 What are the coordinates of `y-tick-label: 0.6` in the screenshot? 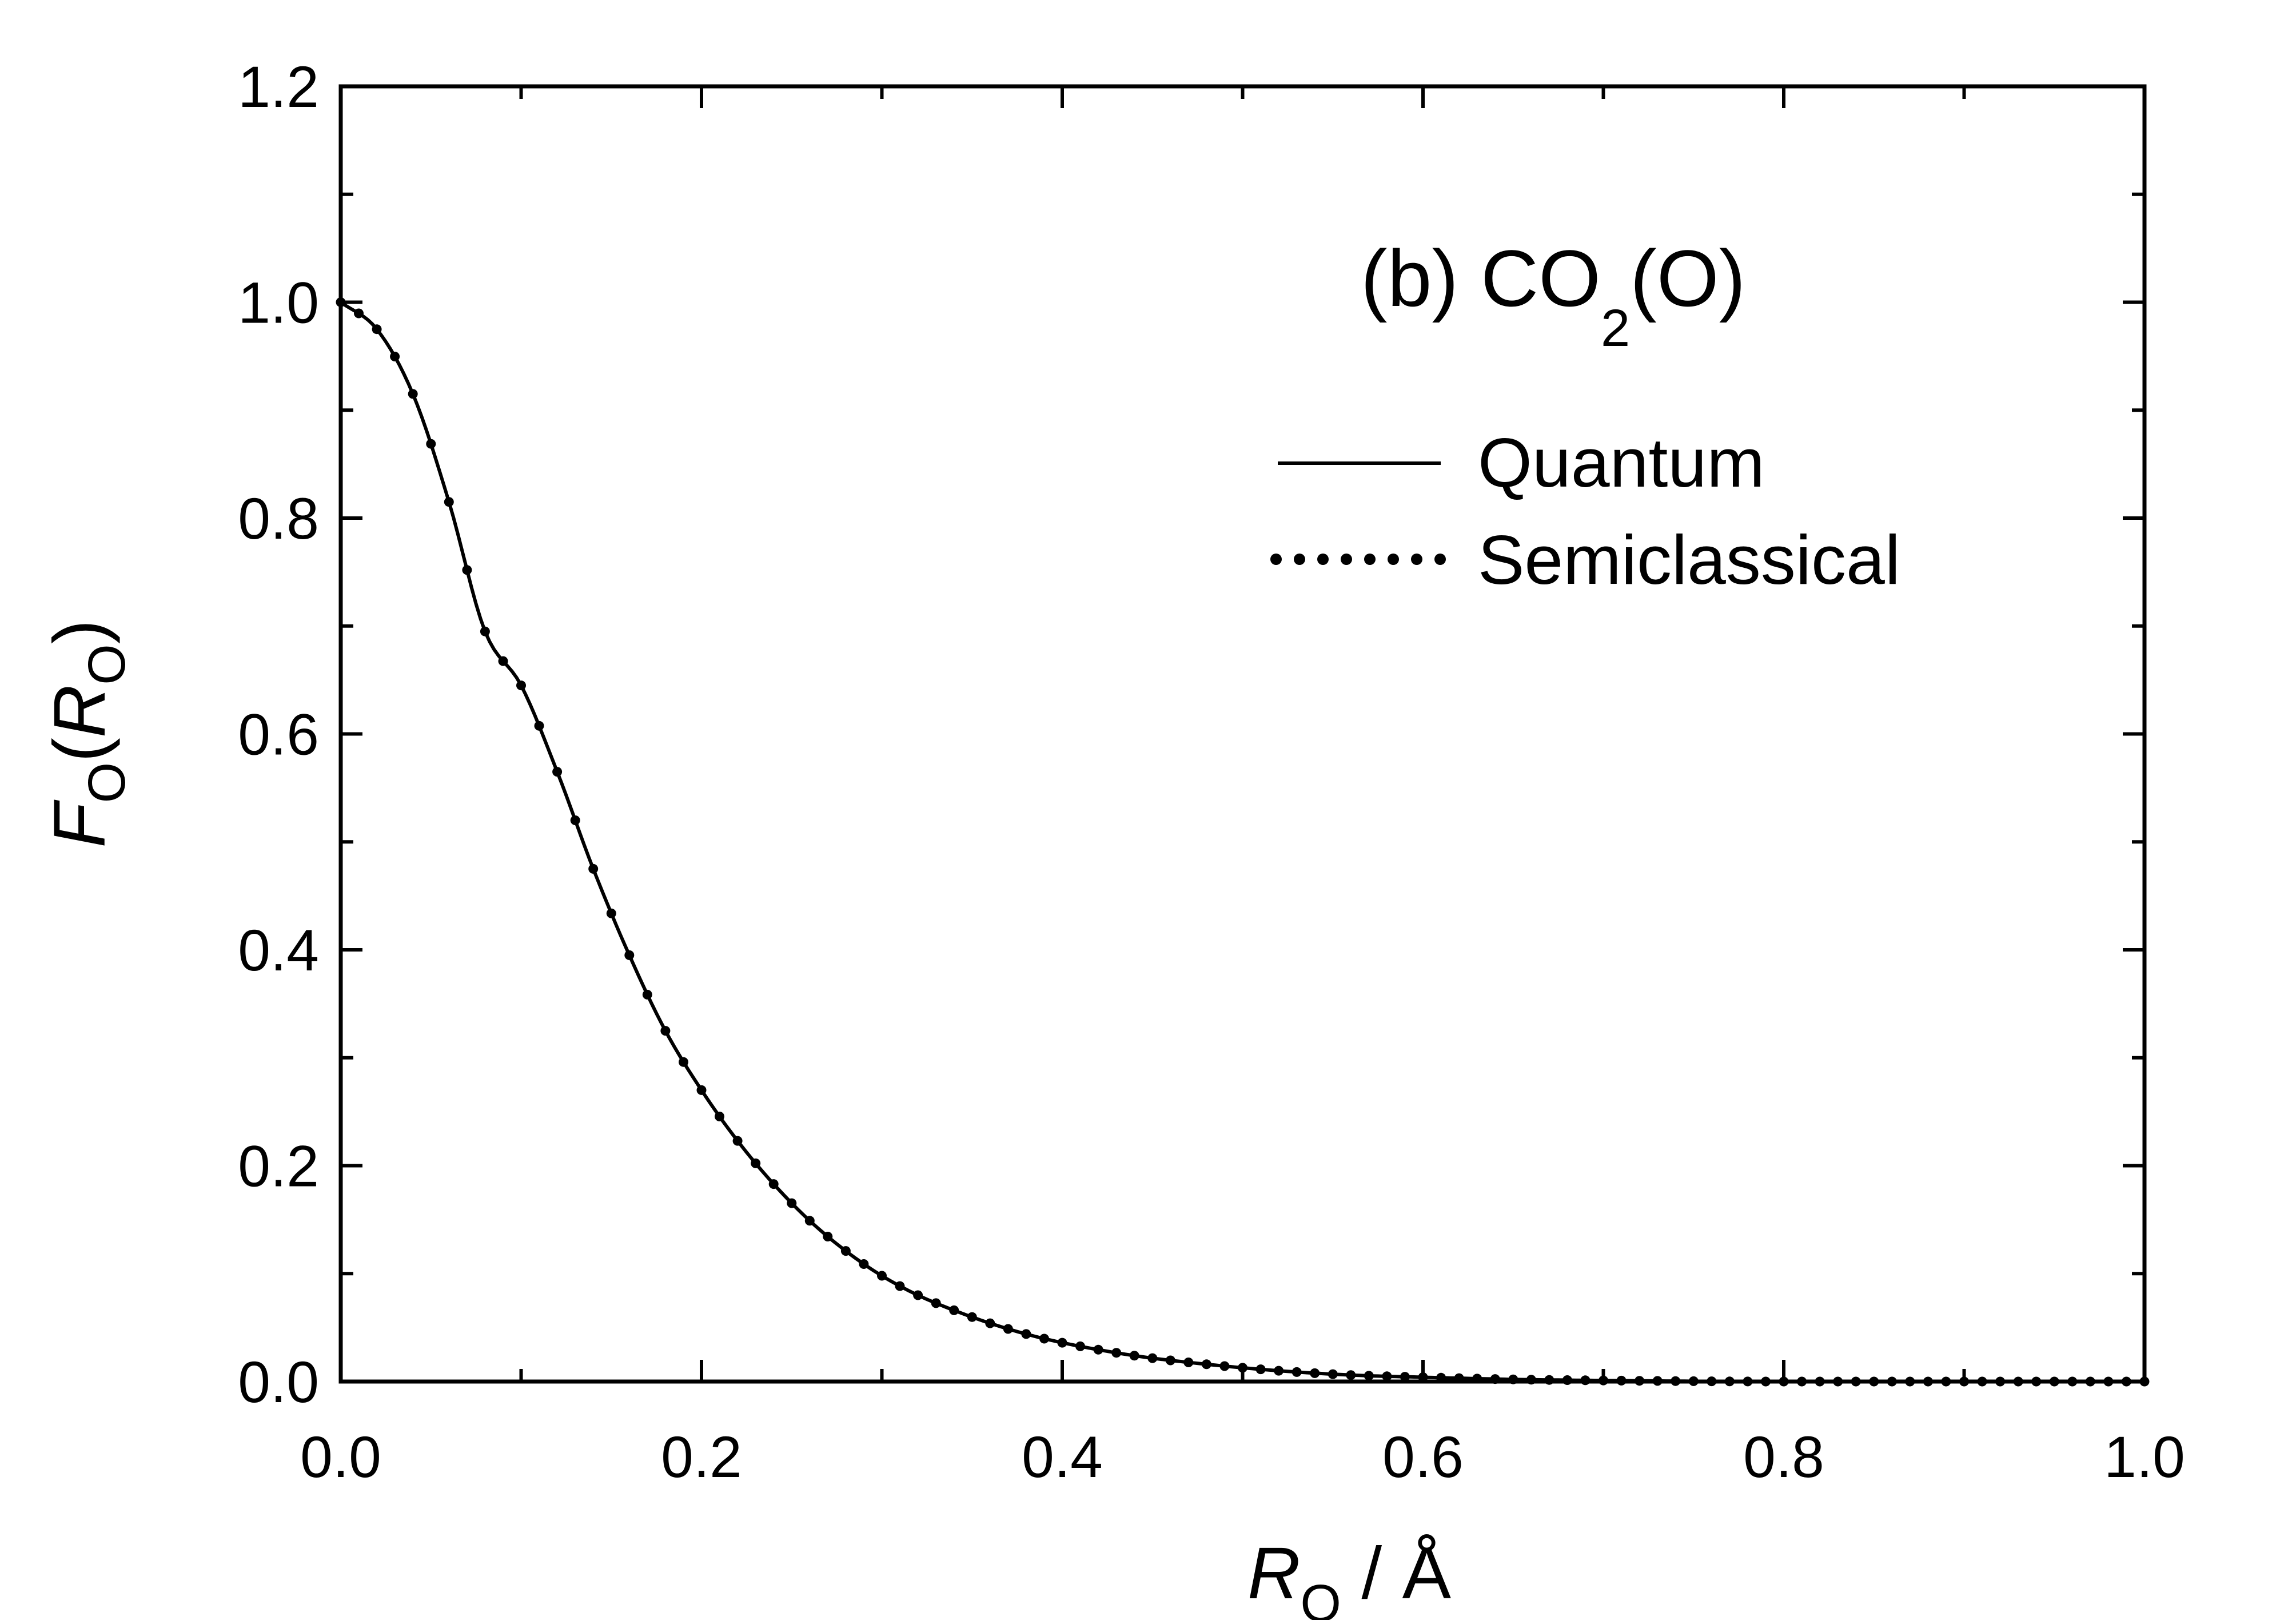 It's located at (279, 734).